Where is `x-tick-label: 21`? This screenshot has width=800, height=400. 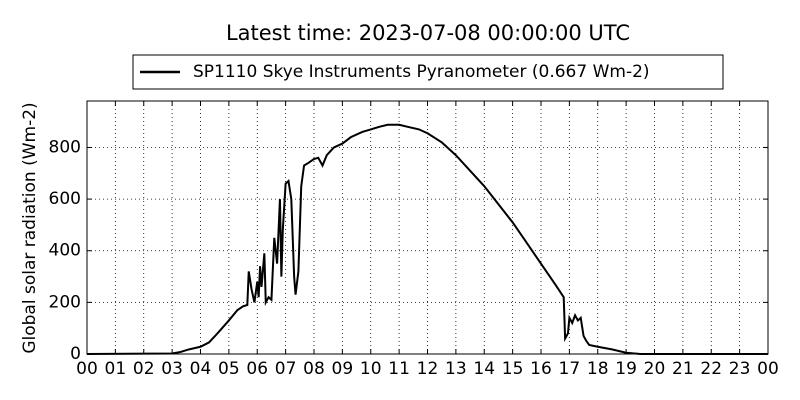 x-tick-label: 21 is located at coordinates (683, 369).